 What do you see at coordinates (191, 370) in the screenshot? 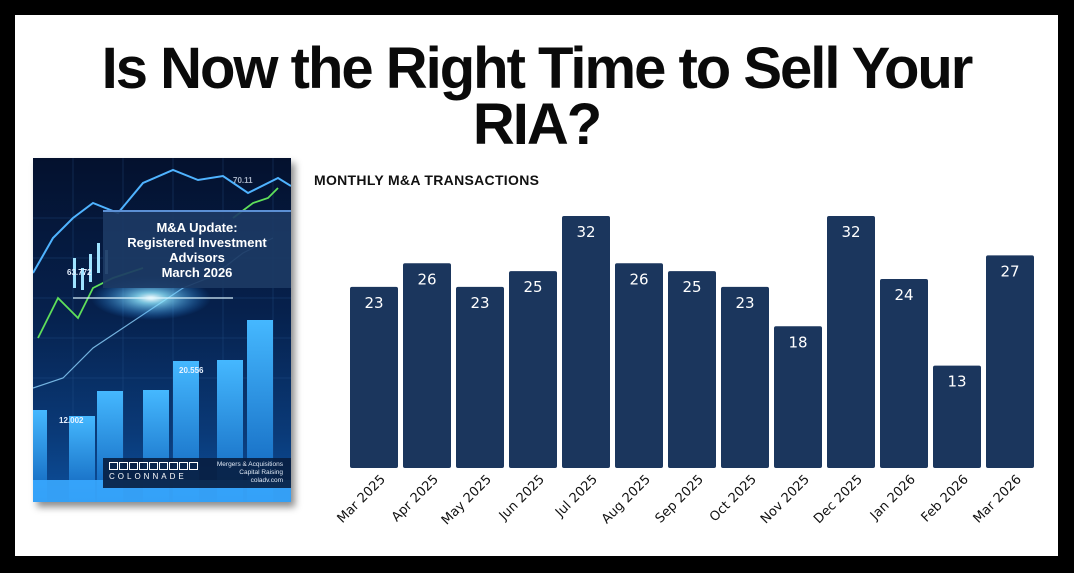
I see `cover-stat-2: 20.556` at bounding box center [191, 370].